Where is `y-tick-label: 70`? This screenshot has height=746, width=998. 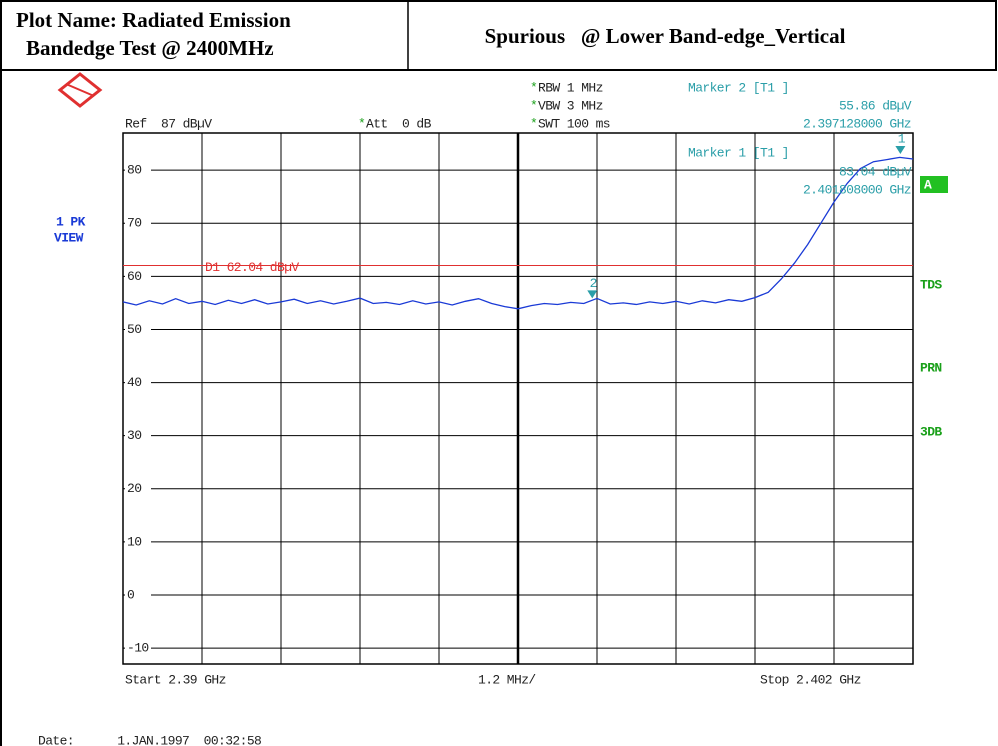
y-tick-label: 70 is located at coordinates (134, 223).